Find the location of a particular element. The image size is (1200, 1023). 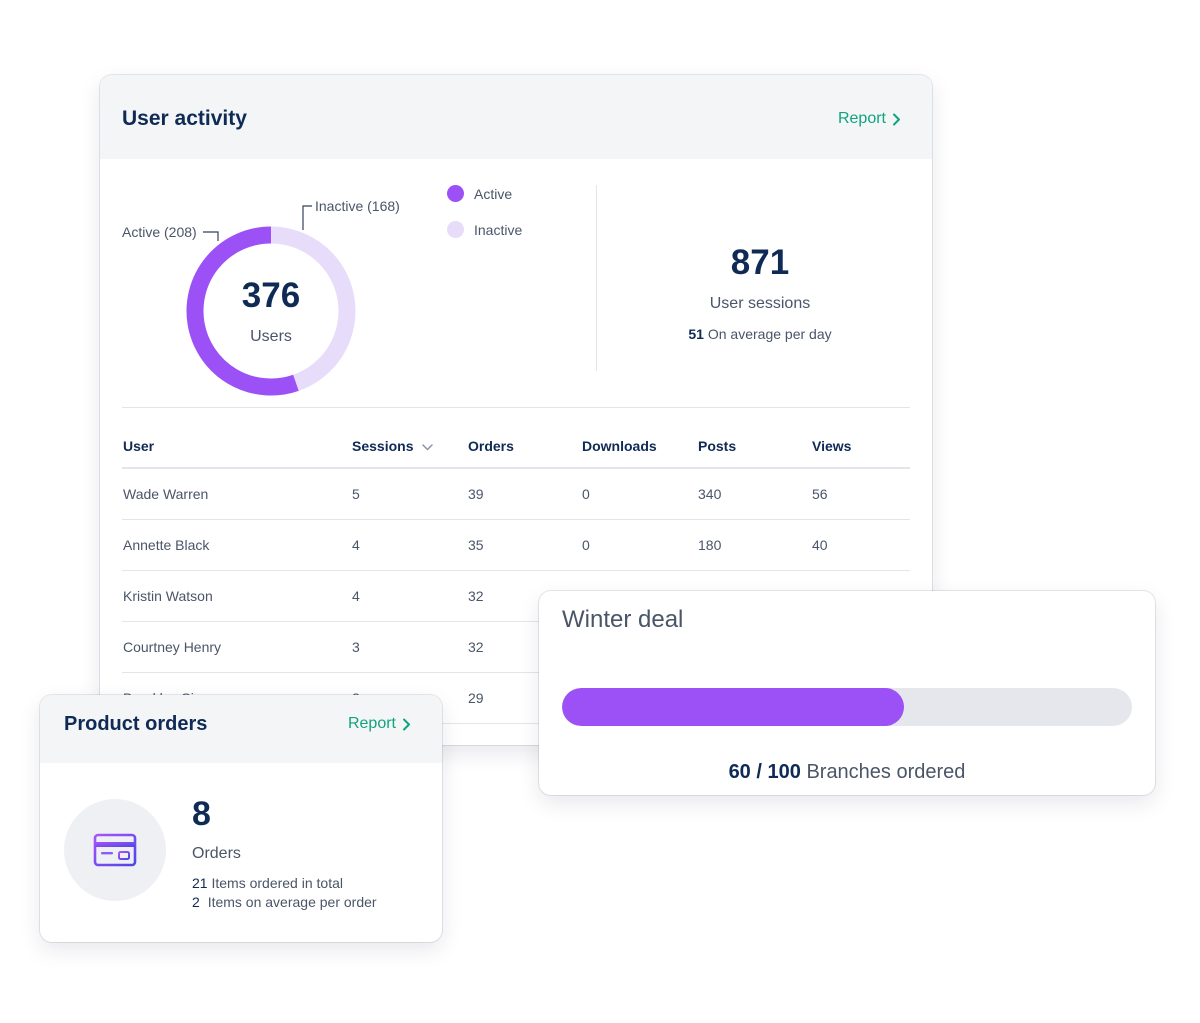

legend-label-active: Active is located at coordinates (493, 193).